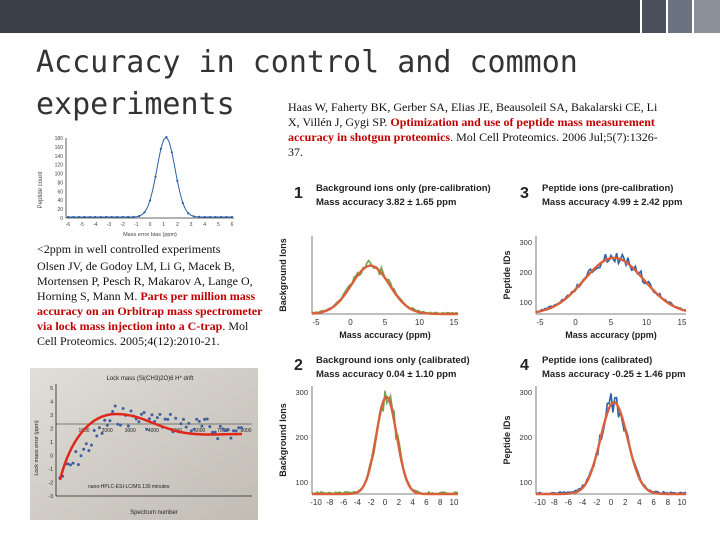  What do you see at coordinates (51, 416) in the screenshot?
I see `lockmass-ytick-label: 3` at bounding box center [51, 416].